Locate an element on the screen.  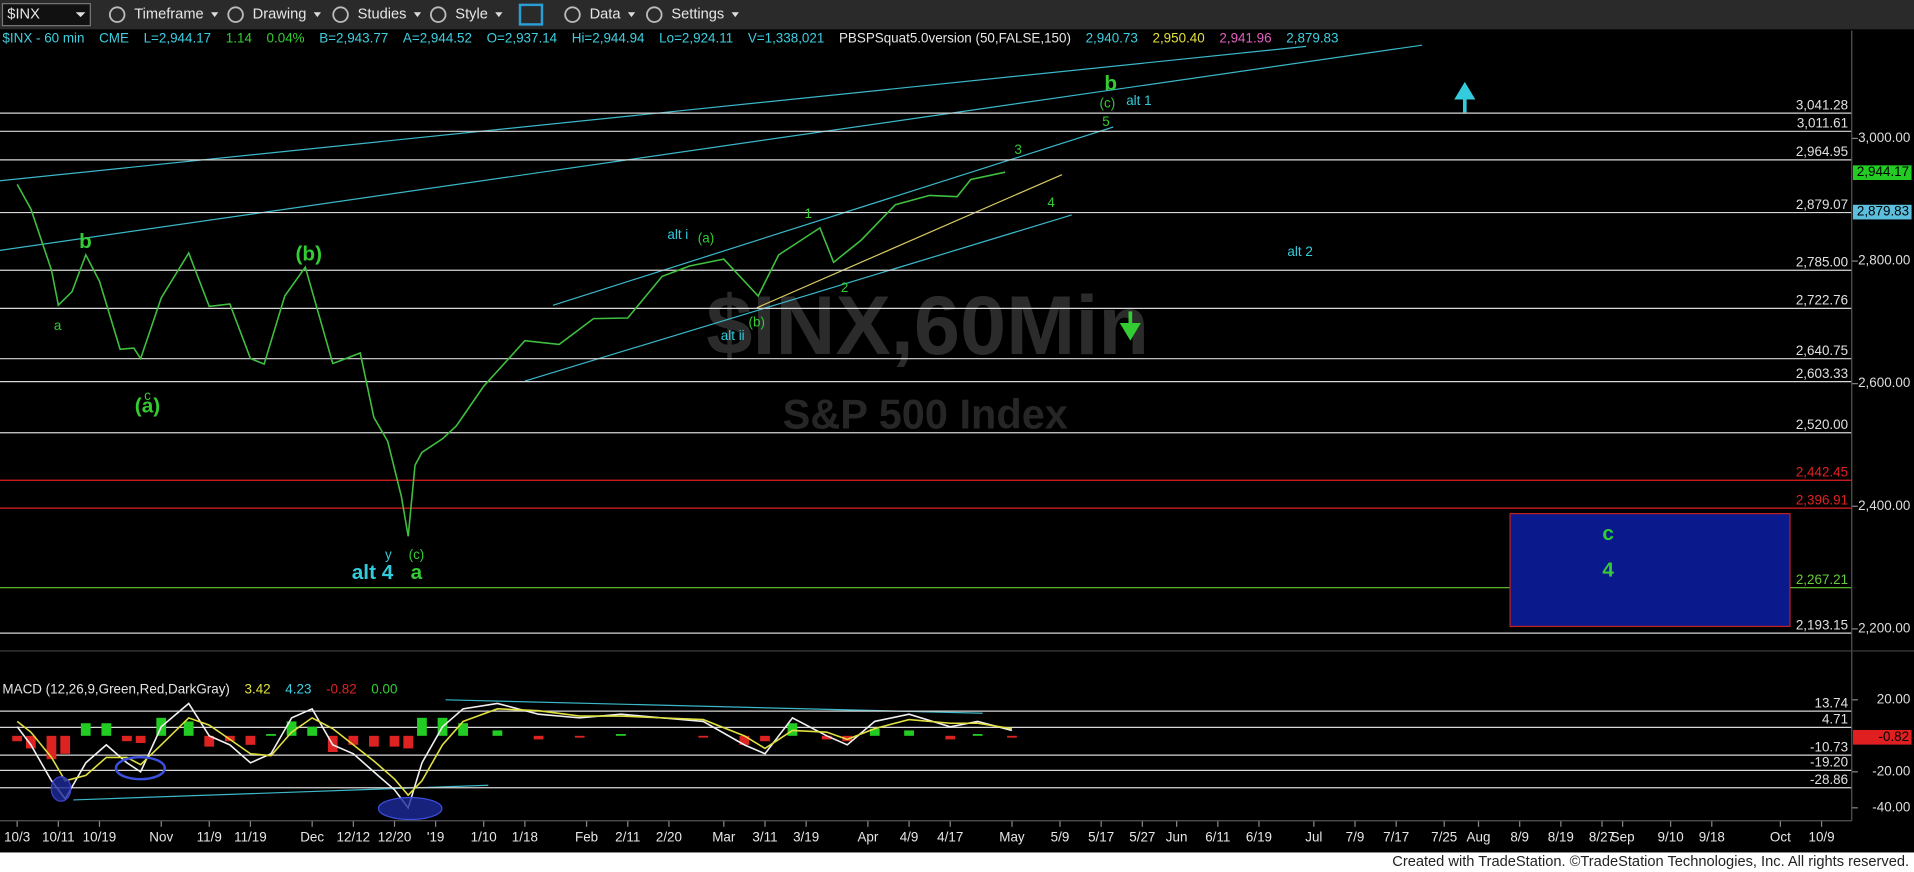
y-tick-label: 20.00 is located at coordinates (1894, 698).